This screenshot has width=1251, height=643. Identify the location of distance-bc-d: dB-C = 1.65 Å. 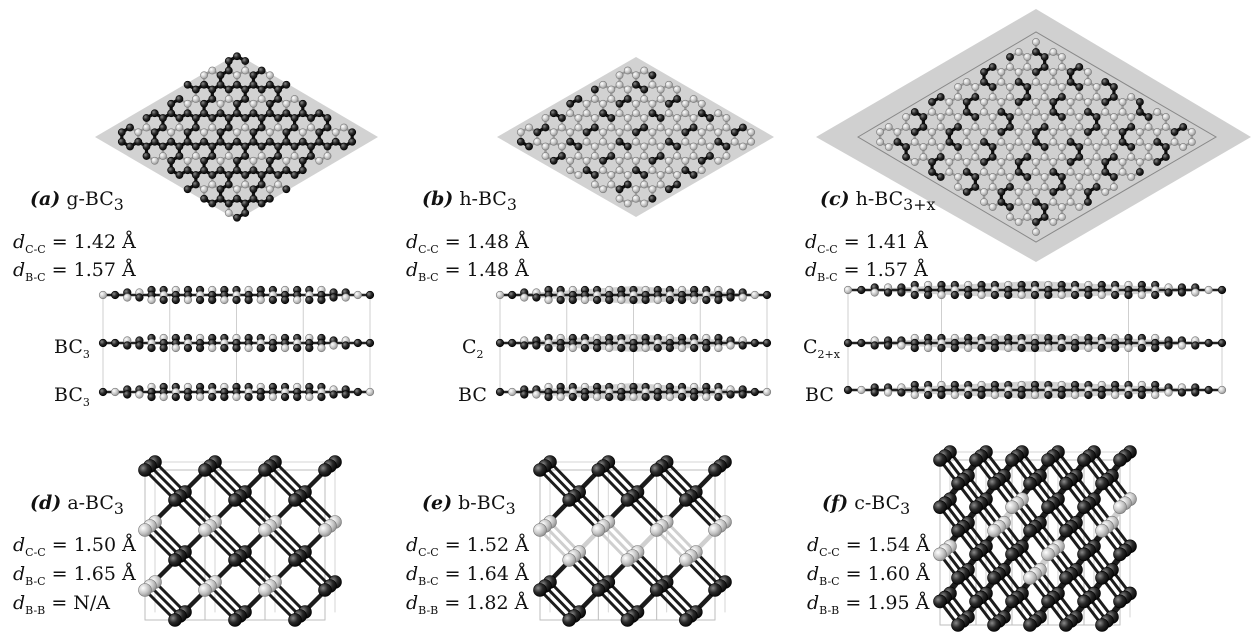
(74, 575).